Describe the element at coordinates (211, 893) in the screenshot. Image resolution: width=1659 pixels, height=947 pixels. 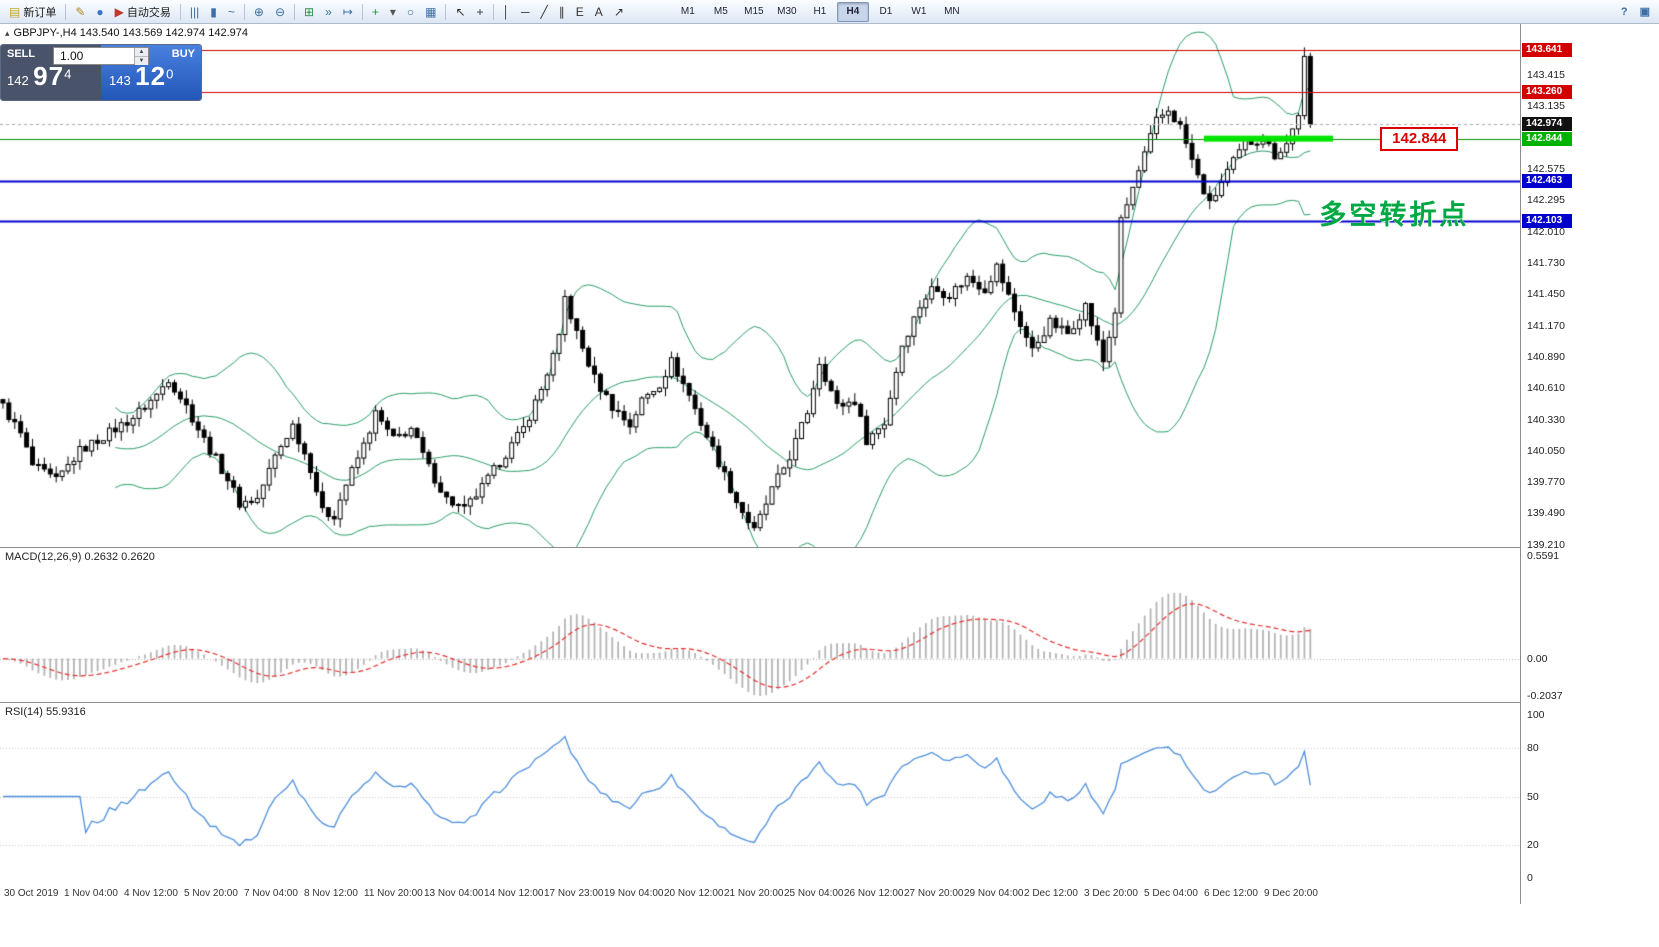
I see `time-tick-label: 5 Nov 20:00` at that location.